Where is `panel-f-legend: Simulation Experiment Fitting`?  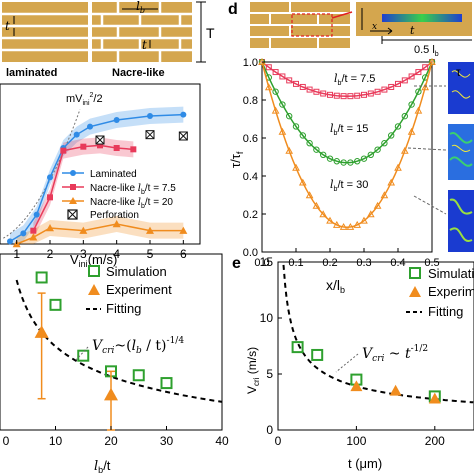 panel-f-legend: Simulation Experiment Fitting is located at coordinates (129, 290).